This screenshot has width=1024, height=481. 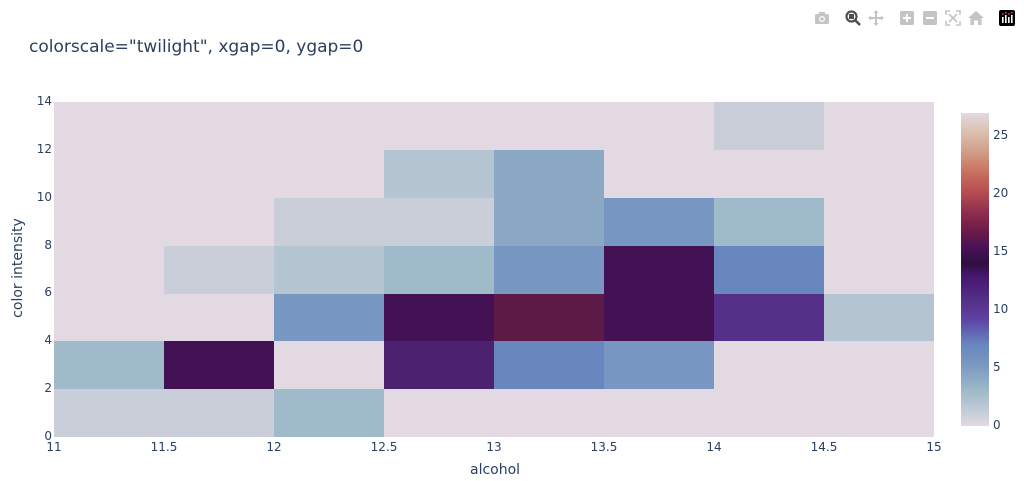 I want to click on chart-title: colorscale="twilight", xgap=0, ygap=0, so click(x=196, y=47).